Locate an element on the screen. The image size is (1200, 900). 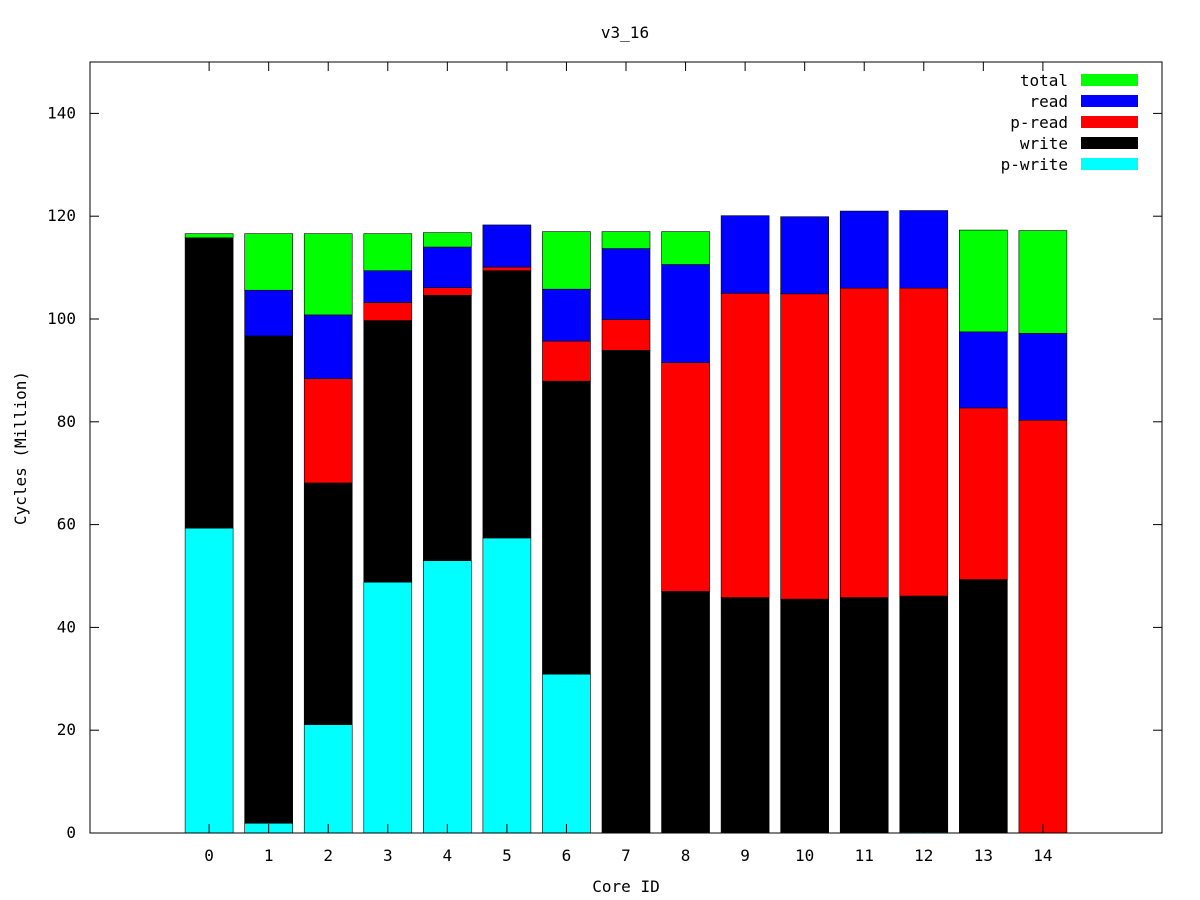
y-axis-label: Cycles (Million) is located at coordinates (20, 448).